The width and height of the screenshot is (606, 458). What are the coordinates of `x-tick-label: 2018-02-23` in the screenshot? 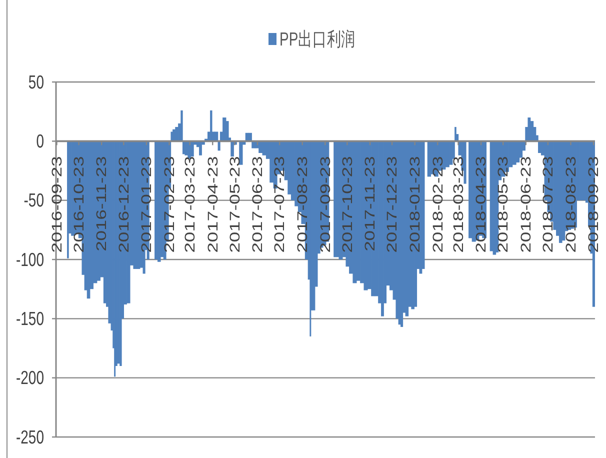 It's located at (438, 204).